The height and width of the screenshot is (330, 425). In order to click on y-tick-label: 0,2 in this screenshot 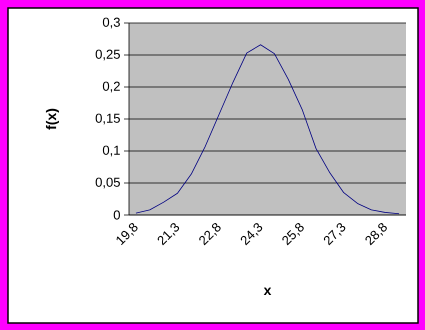, I will do `click(111, 87)`.